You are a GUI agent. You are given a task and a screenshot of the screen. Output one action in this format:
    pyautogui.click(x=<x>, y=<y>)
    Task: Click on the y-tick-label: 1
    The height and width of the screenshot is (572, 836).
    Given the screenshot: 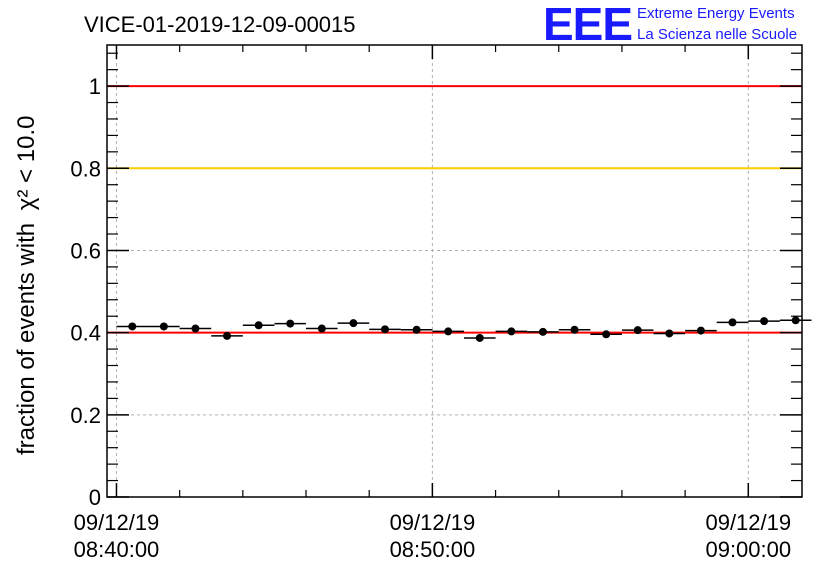 What is the action you would take?
    pyautogui.click(x=95, y=86)
    